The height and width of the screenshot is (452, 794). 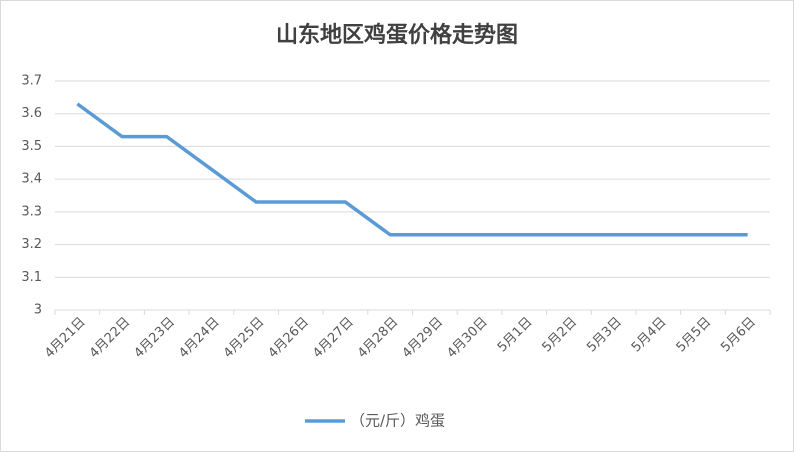 What do you see at coordinates (31, 113) in the screenshot?
I see `y-tick-label: 3.6` at bounding box center [31, 113].